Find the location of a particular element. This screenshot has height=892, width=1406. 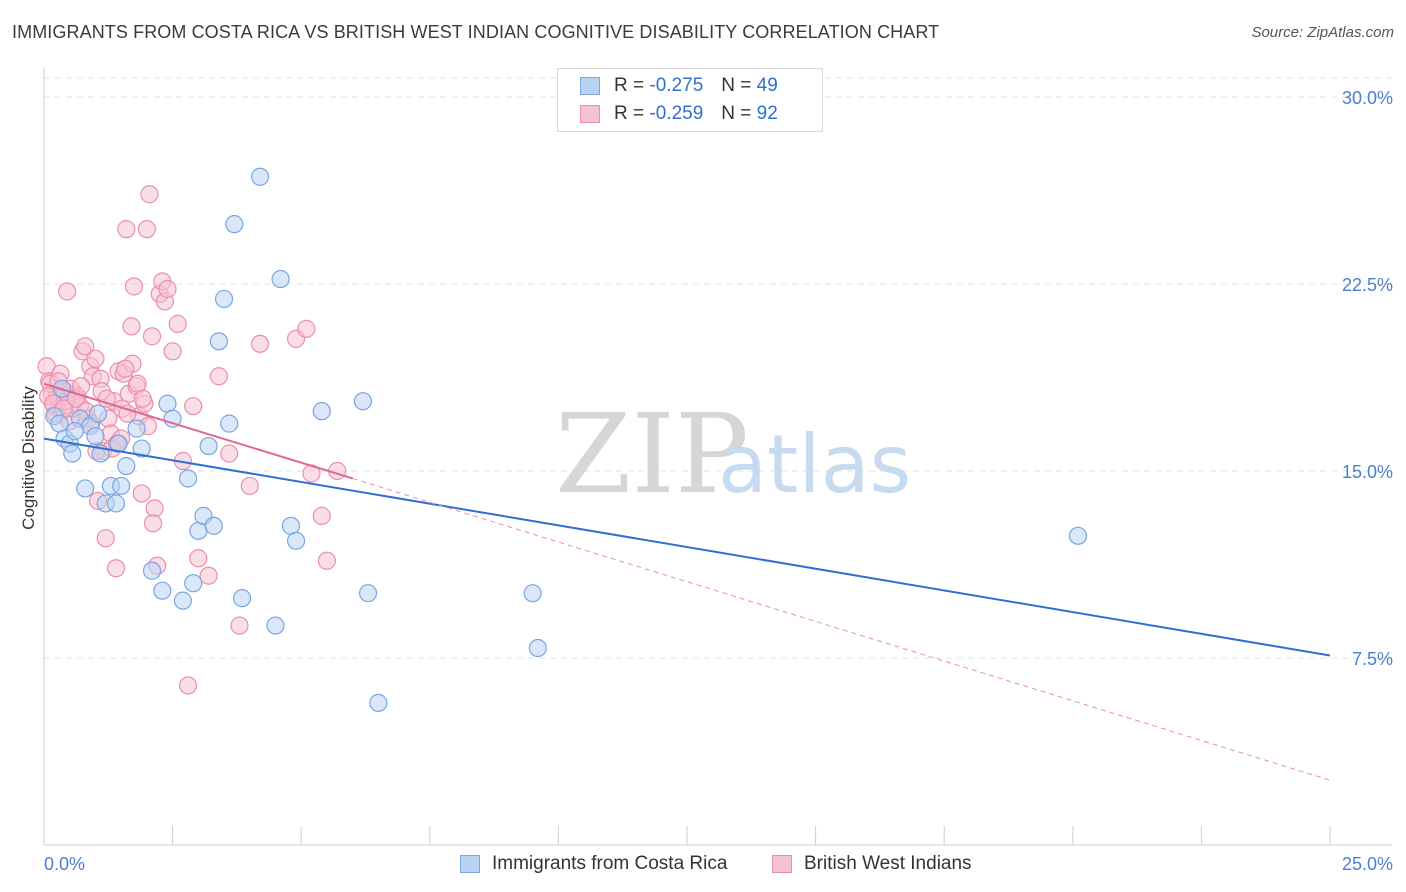

legend-row-bwi: R = -0.259 N = 92 is located at coordinates (679, 114).